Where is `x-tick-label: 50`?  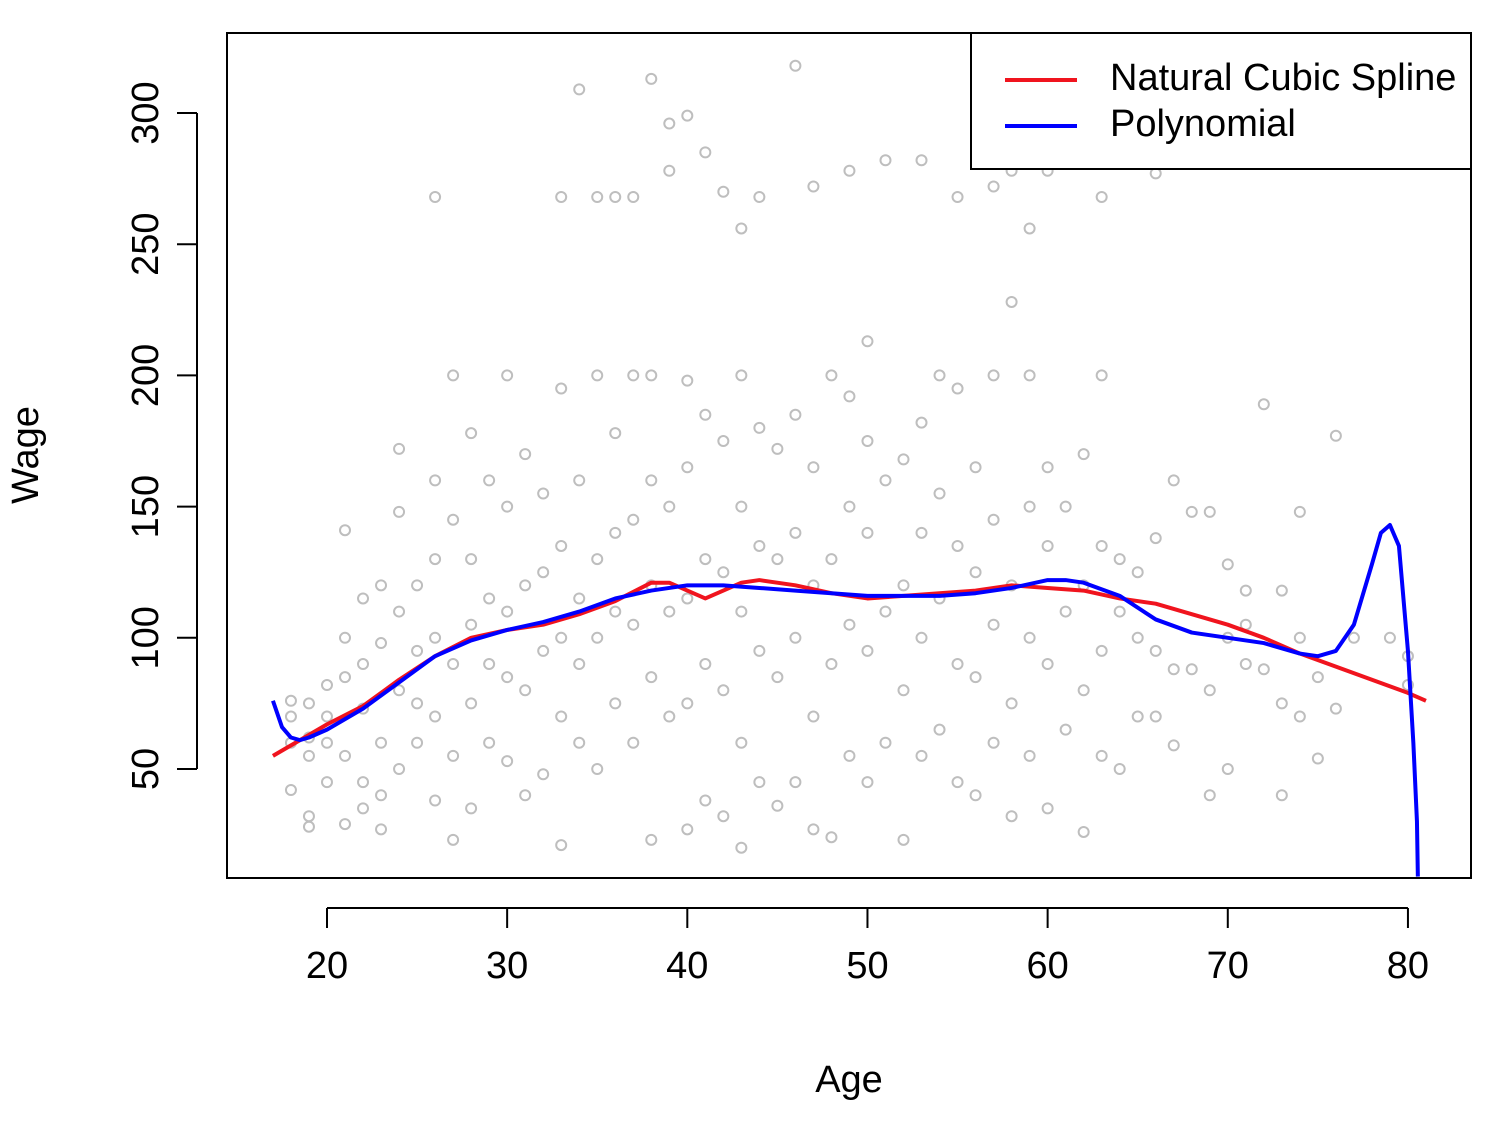 x-tick-label: 50 is located at coordinates (867, 966).